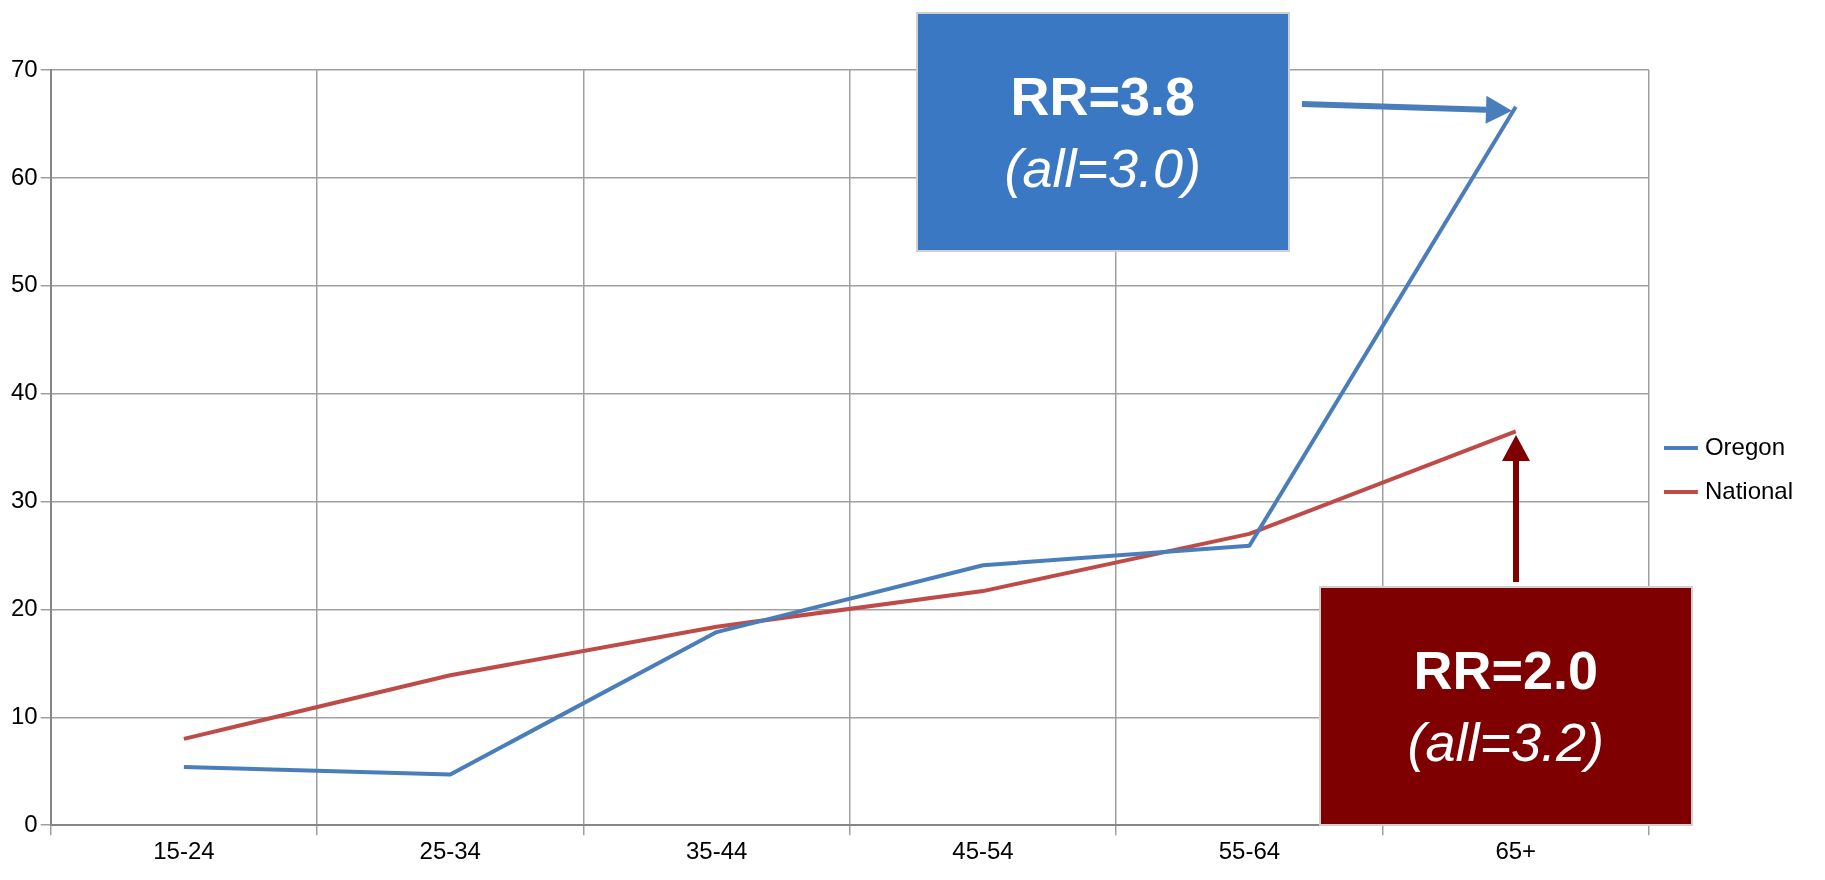 The width and height of the screenshot is (1825, 880). I want to click on callout-box: RR=2.0 (all=3.2), so click(1505, 706).